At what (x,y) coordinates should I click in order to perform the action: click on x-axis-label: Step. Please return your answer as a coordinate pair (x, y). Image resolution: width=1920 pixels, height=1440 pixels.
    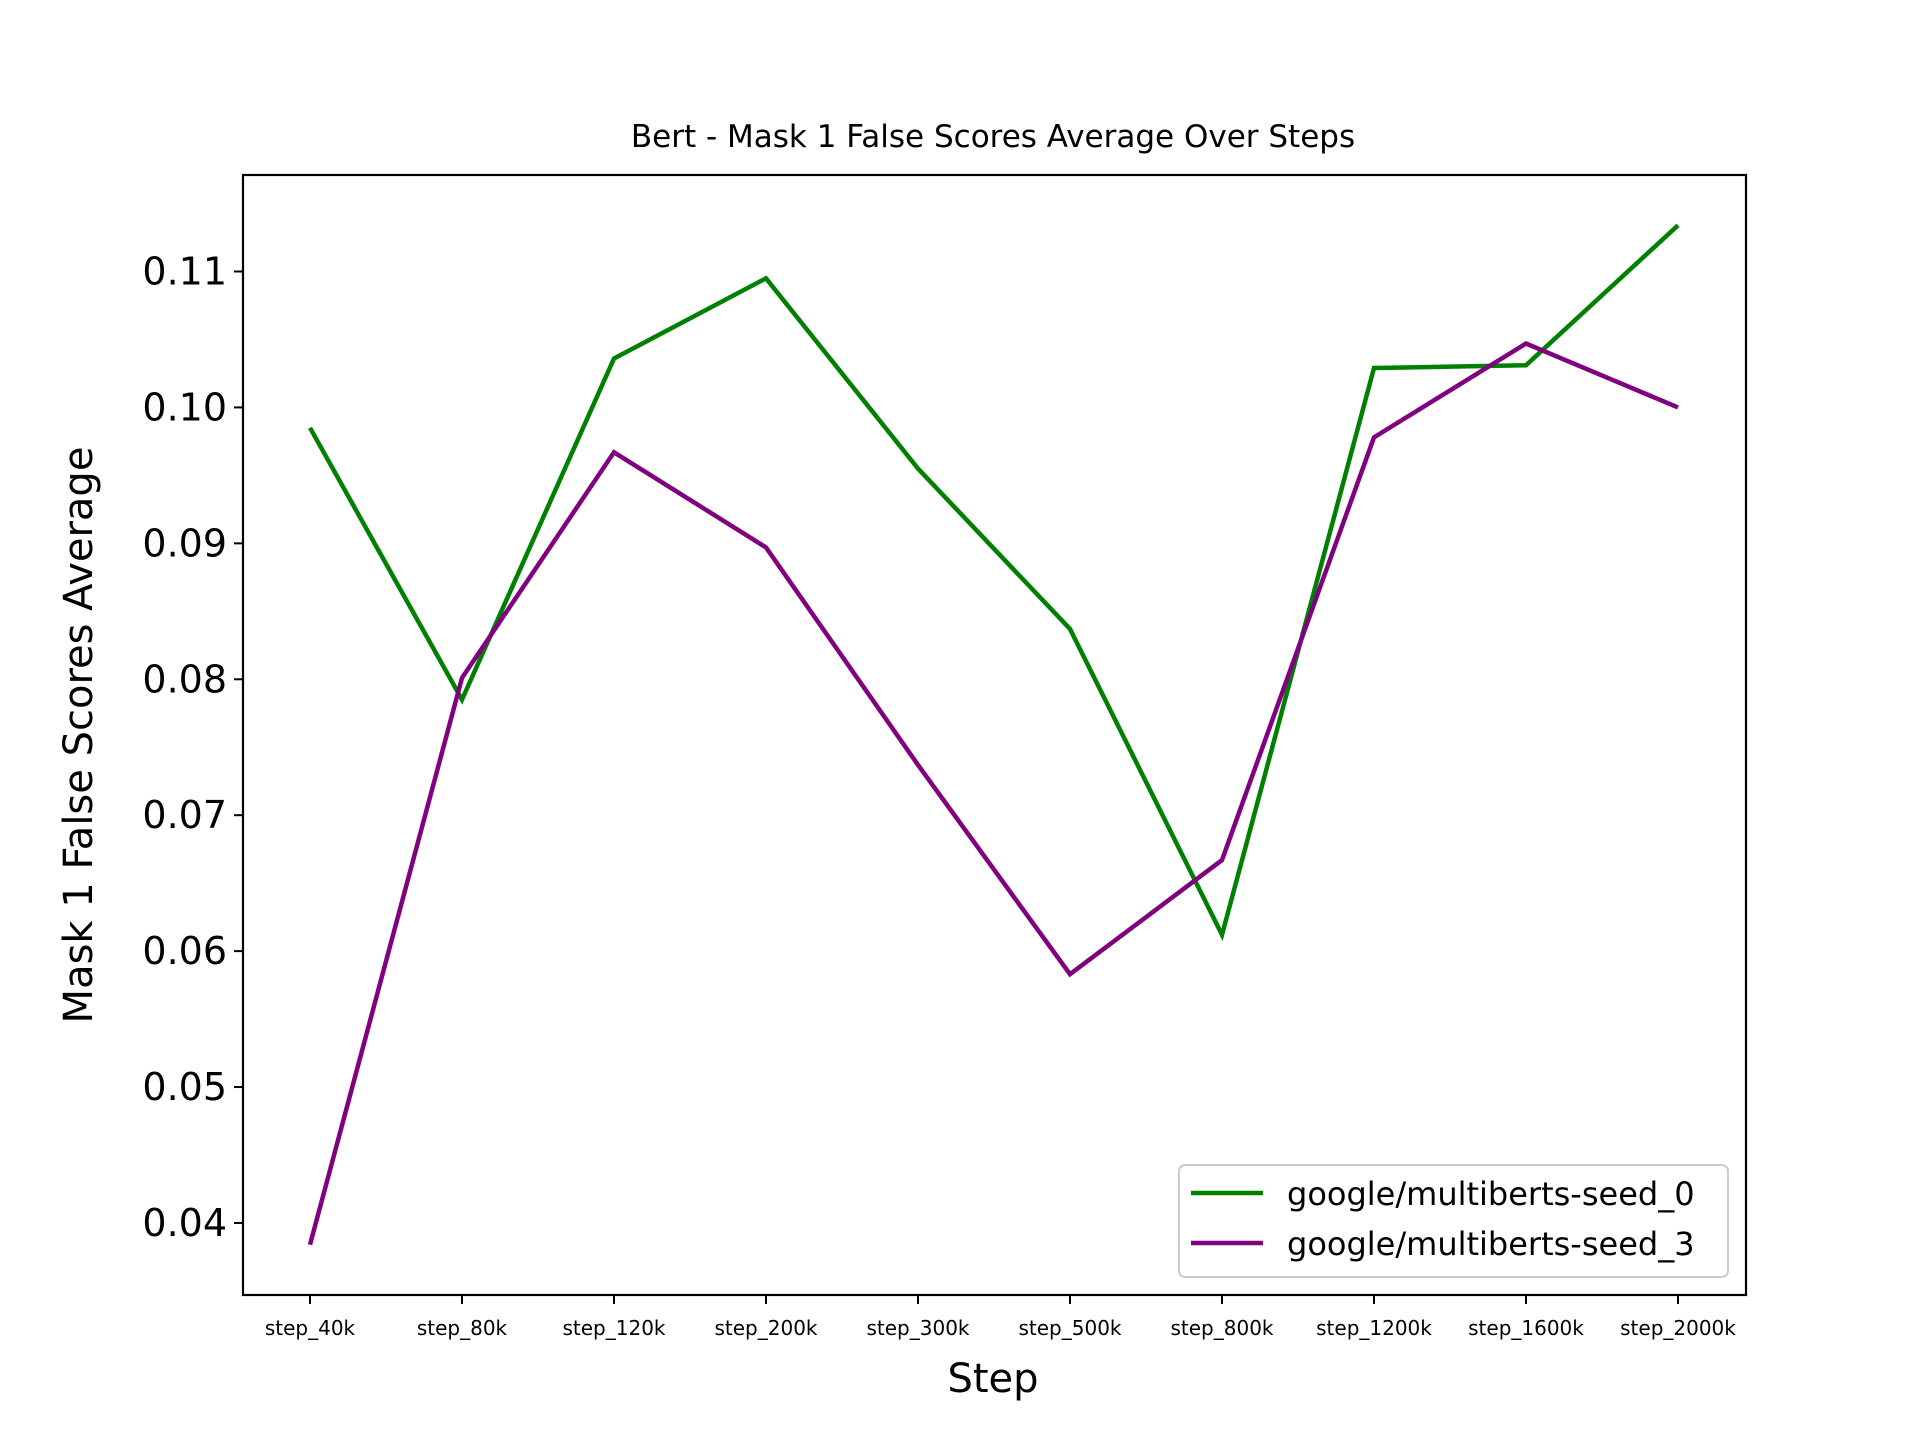
    Looking at the image, I should click on (992, 1379).